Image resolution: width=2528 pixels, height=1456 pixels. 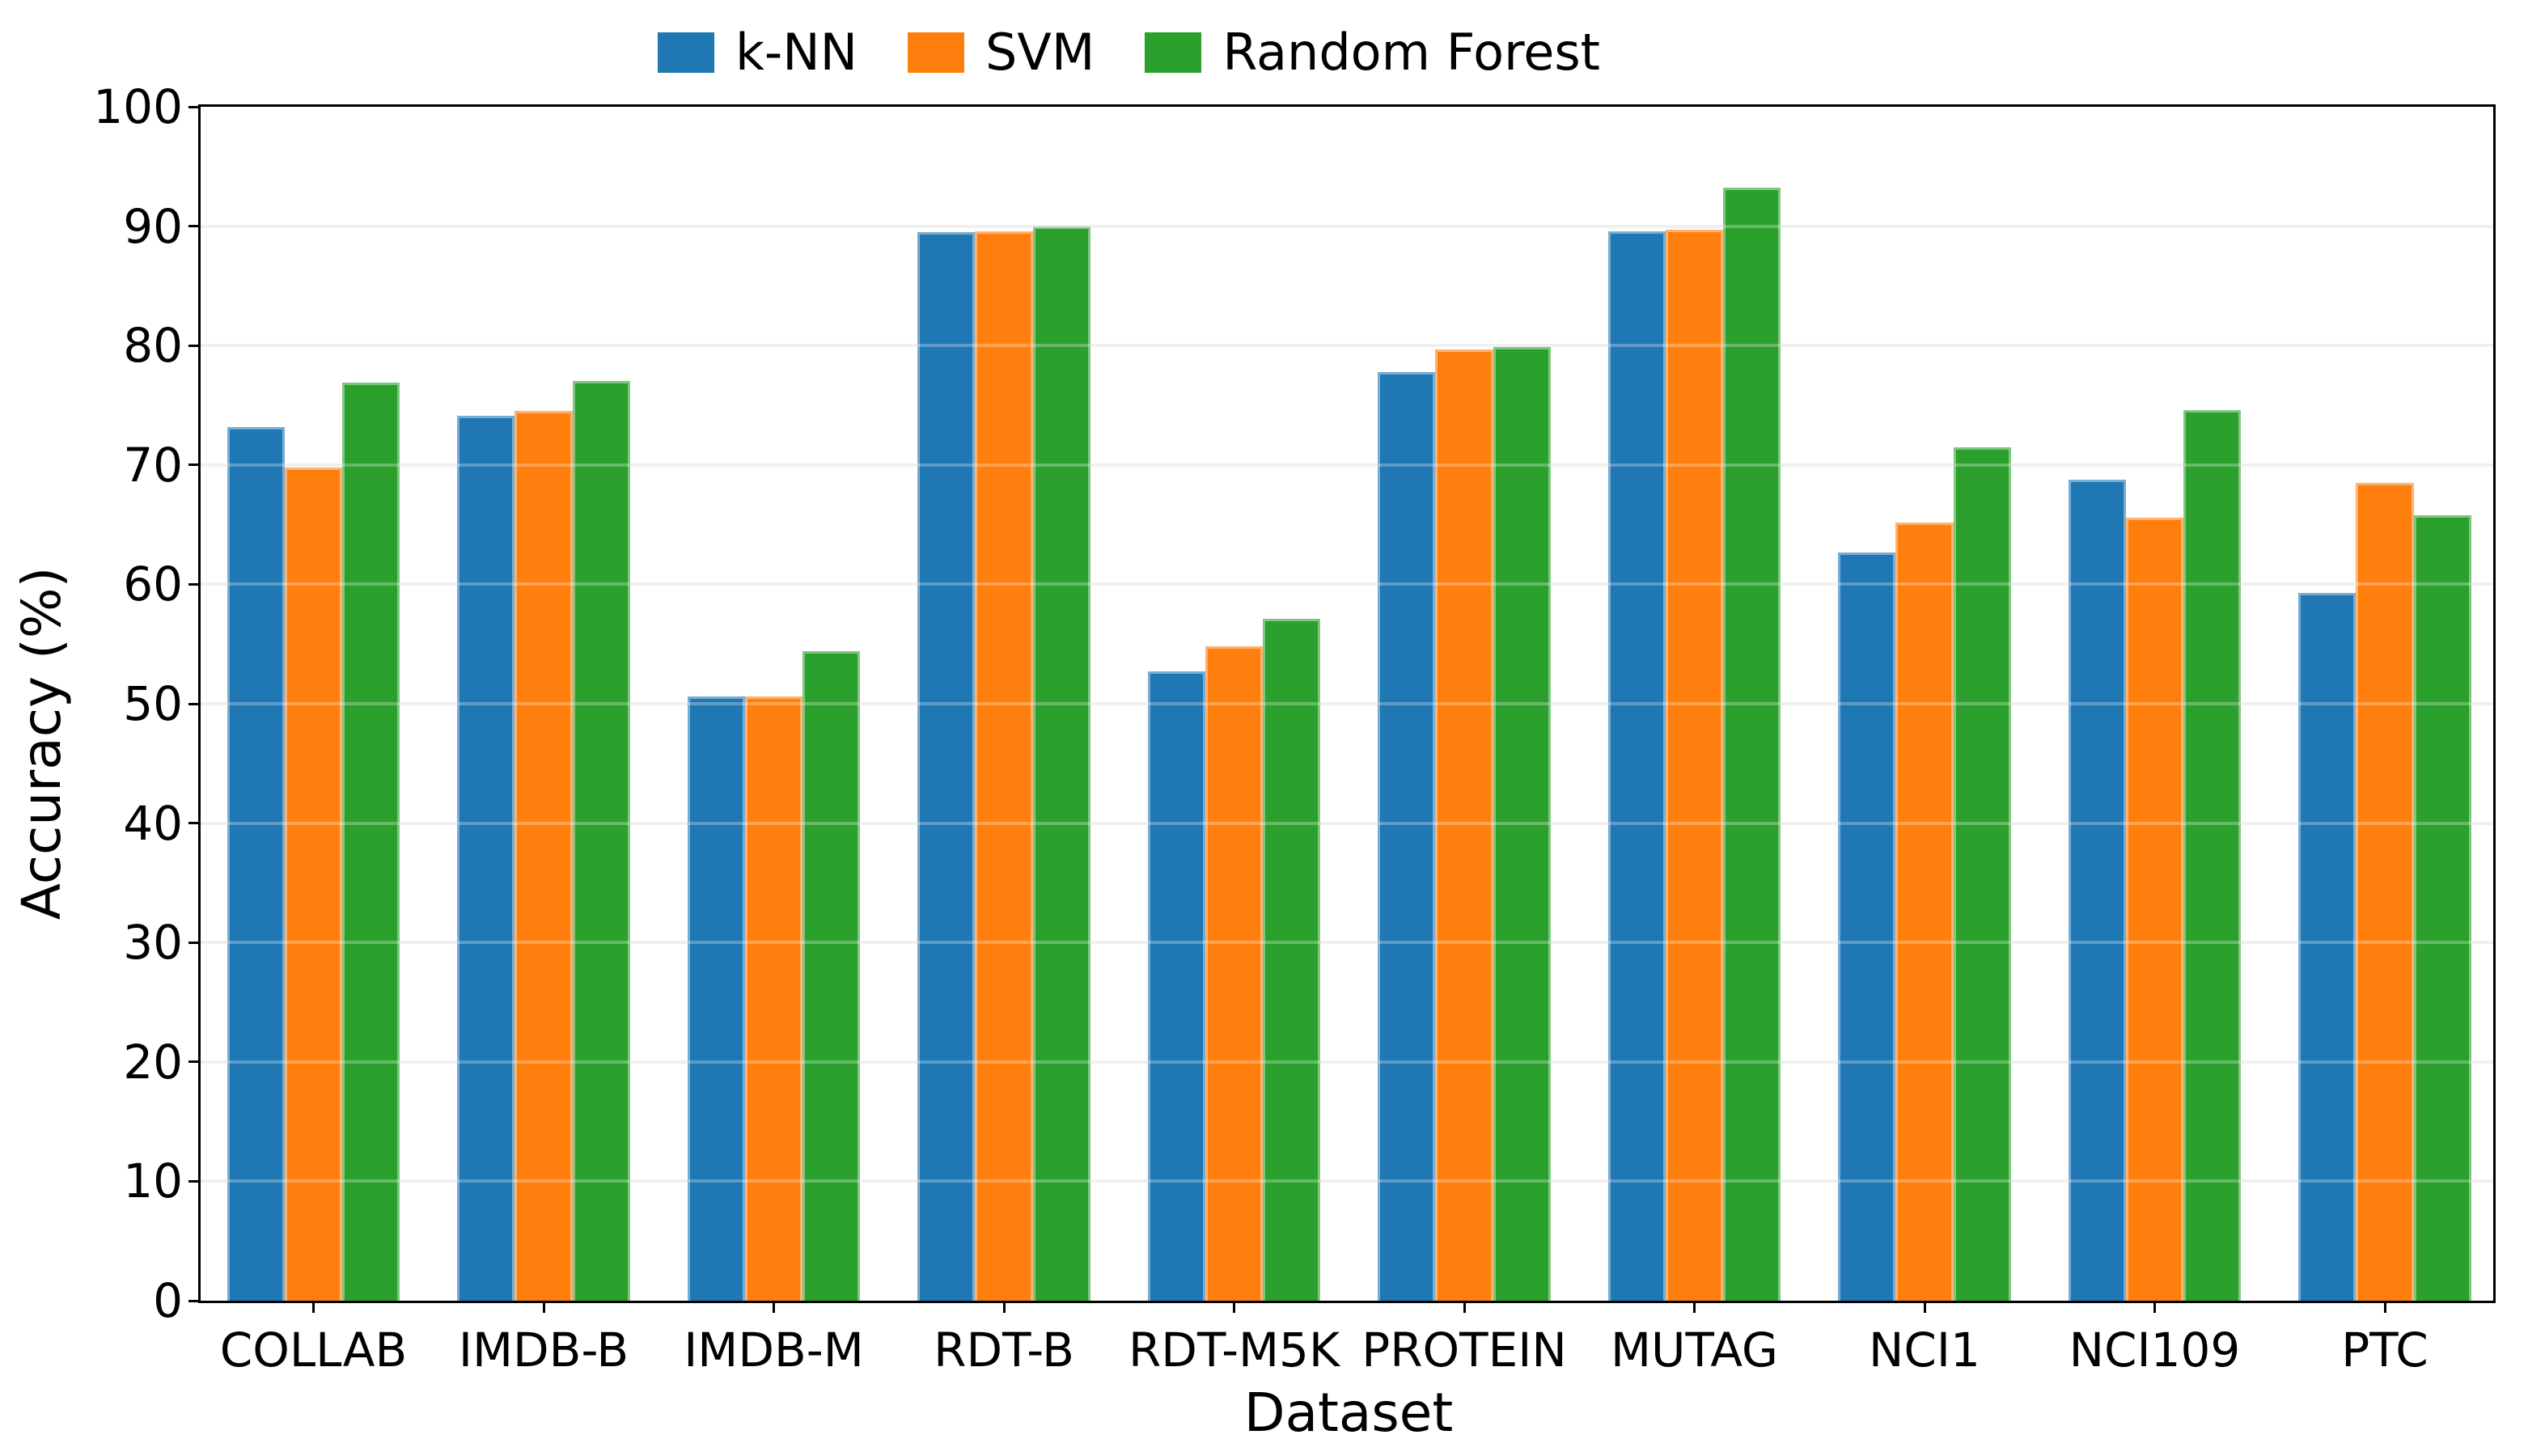 I want to click on legend-entry-svm: SVM, so click(x=1001, y=53).